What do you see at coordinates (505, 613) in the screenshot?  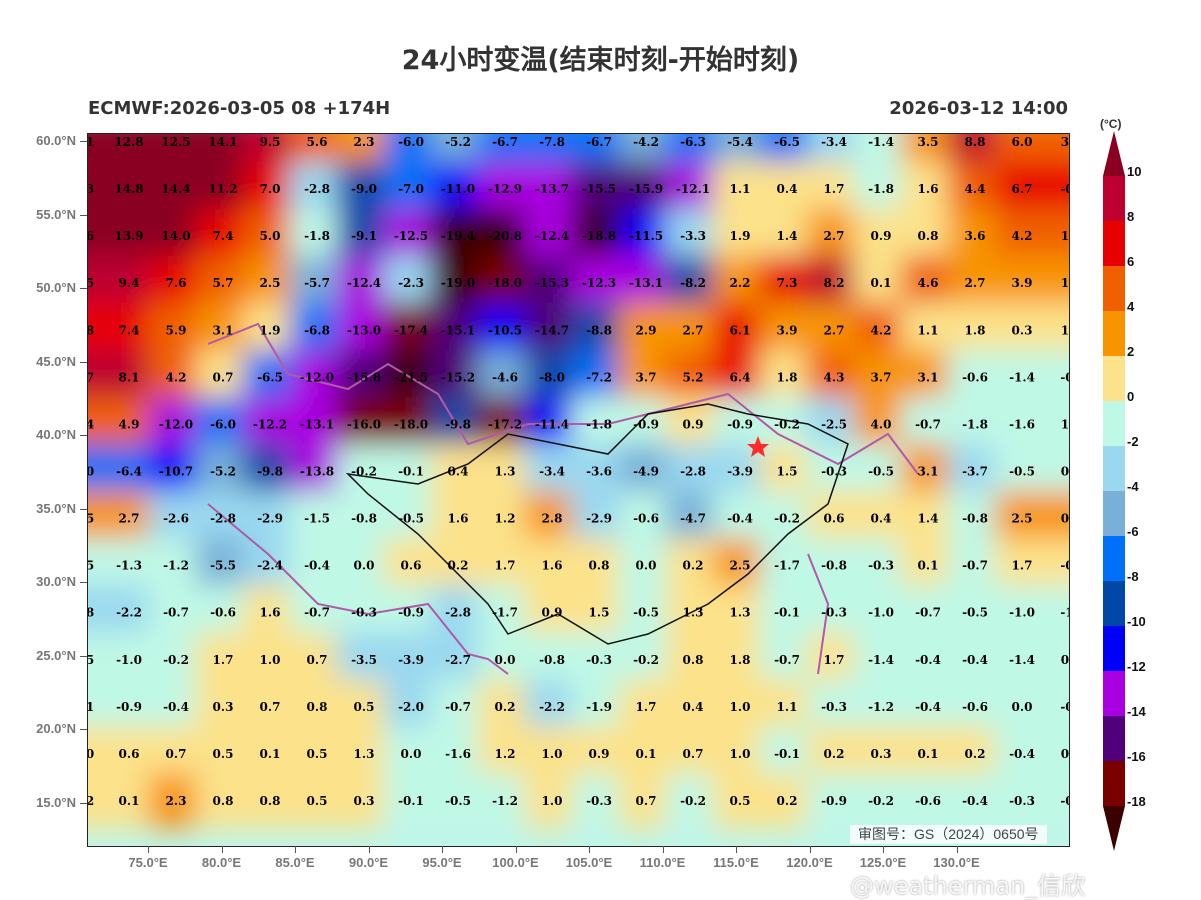 I see `value-label: -1.7` at bounding box center [505, 613].